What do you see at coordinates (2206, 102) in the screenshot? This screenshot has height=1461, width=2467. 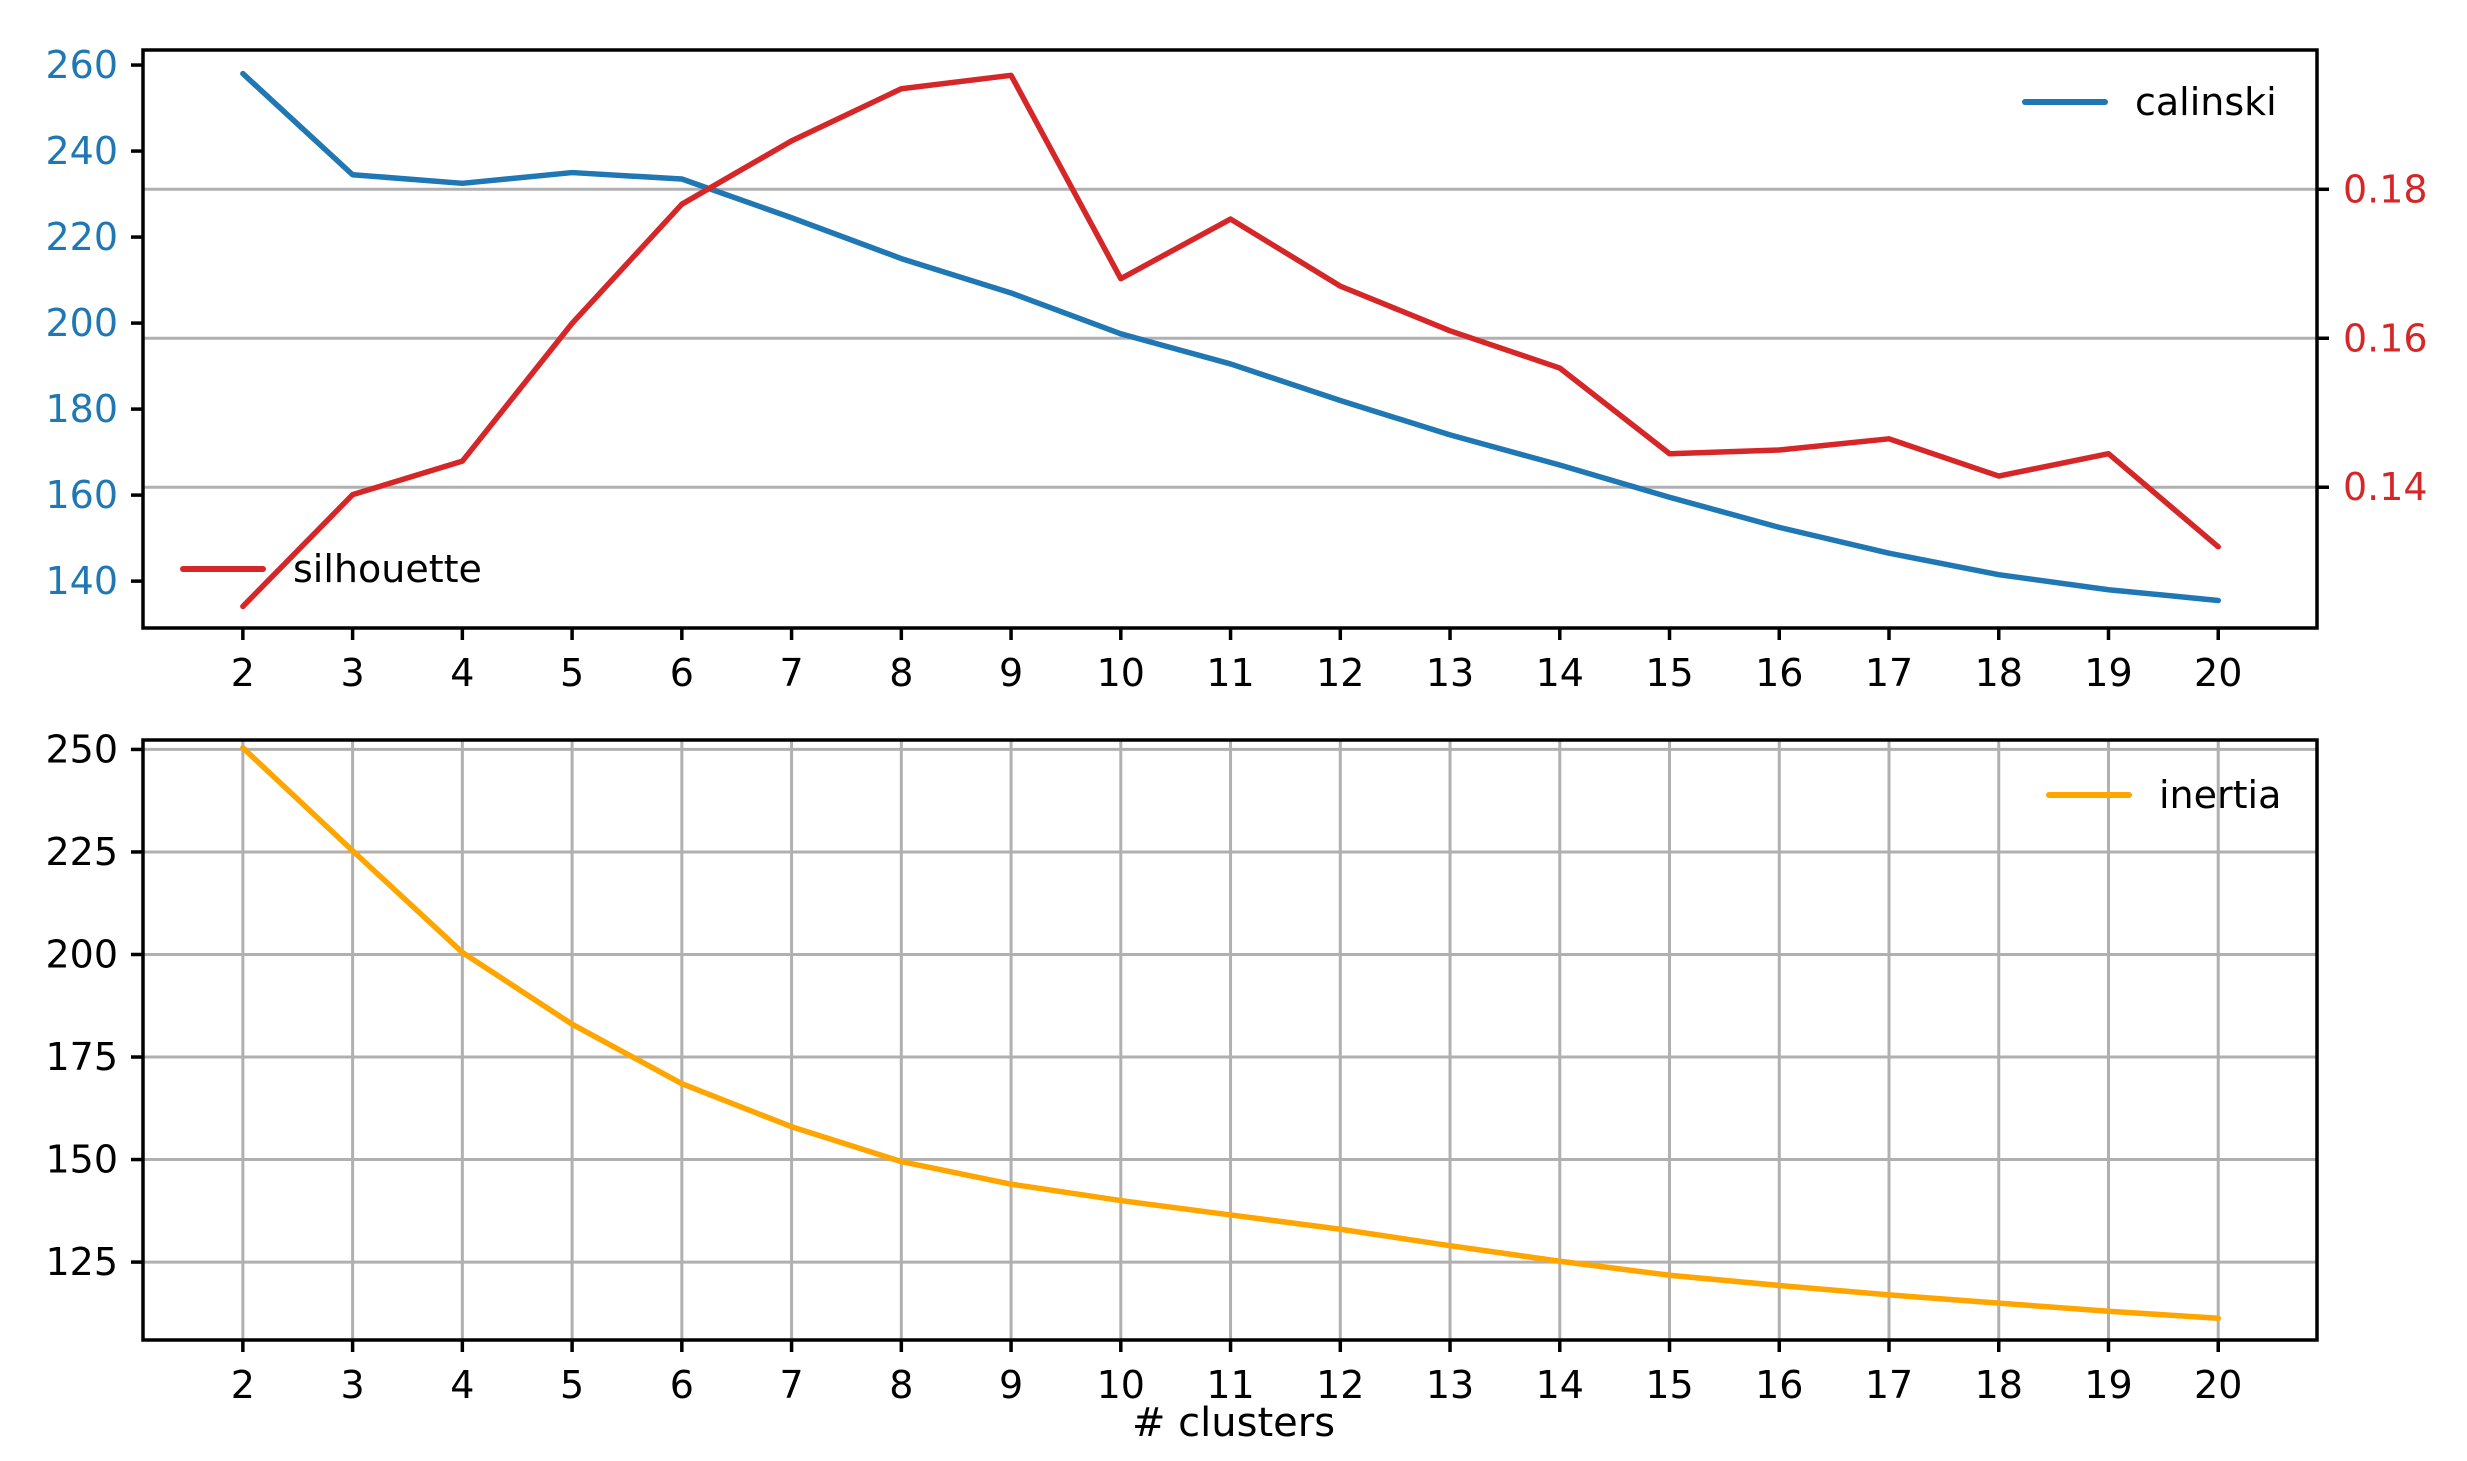 I see `legend-label-calinski: calinski` at bounding box center [2206, 102].